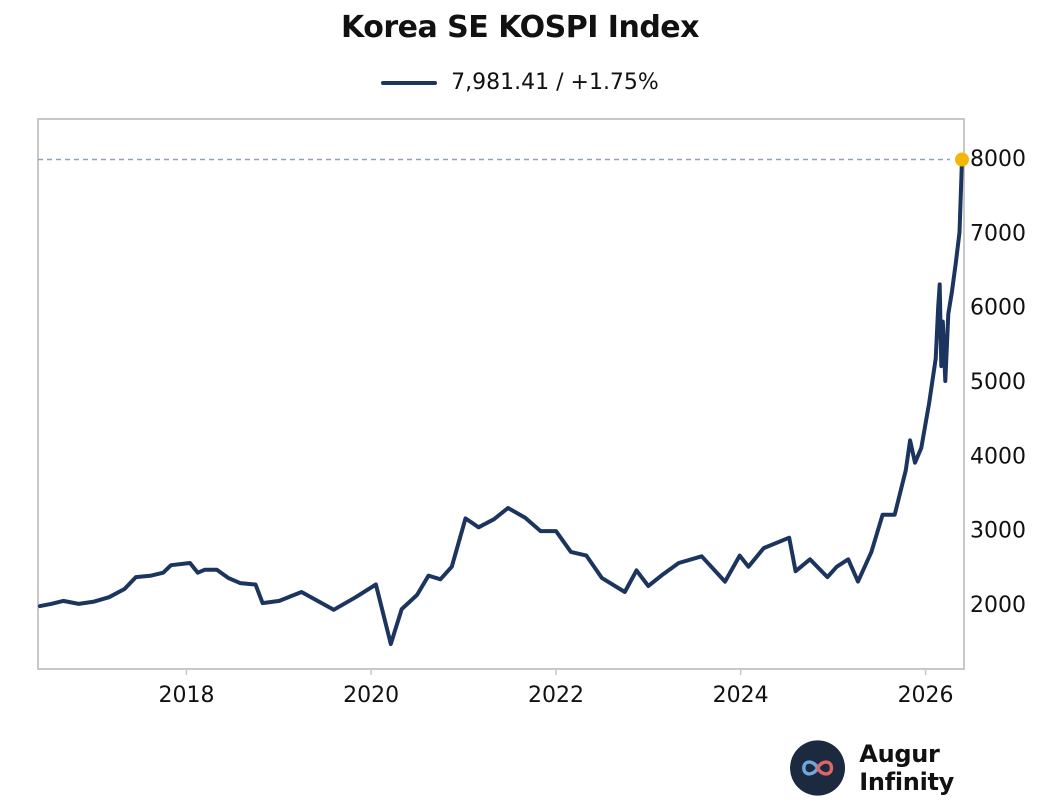 The image size is (1040, 812). Describe the element at coordinates (818, 768) in the screenshot. I see `infinity-logo-icon` at that location.